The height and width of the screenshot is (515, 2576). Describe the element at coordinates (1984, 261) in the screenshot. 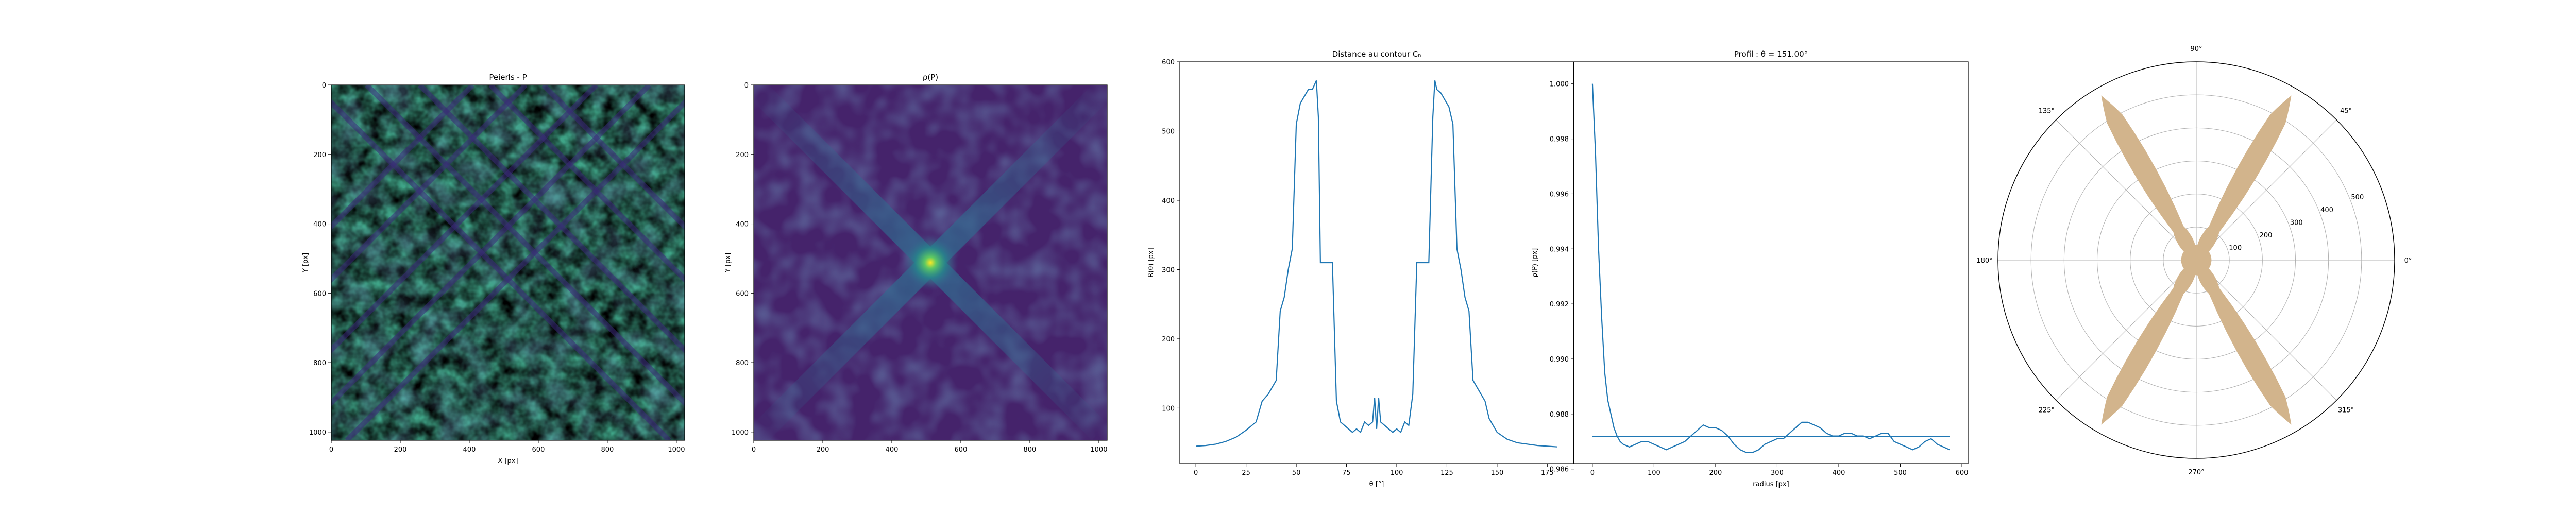

I see `polar-angle-label: 180°` at that location.